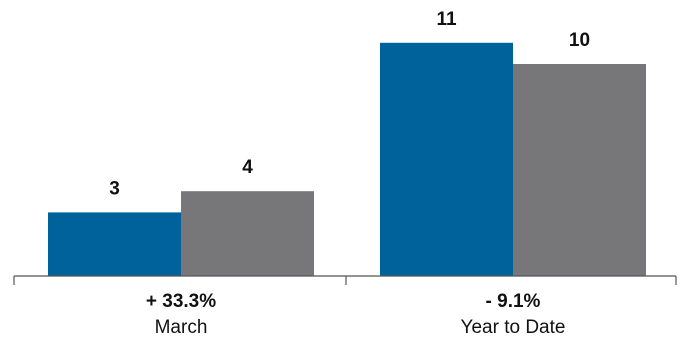 This screenshot has width=686, height=347. What do you see at coordinates (513, 327) in the screenshot?
I see `x-tick-label: Year to Date` at bounding box center [513, 327].